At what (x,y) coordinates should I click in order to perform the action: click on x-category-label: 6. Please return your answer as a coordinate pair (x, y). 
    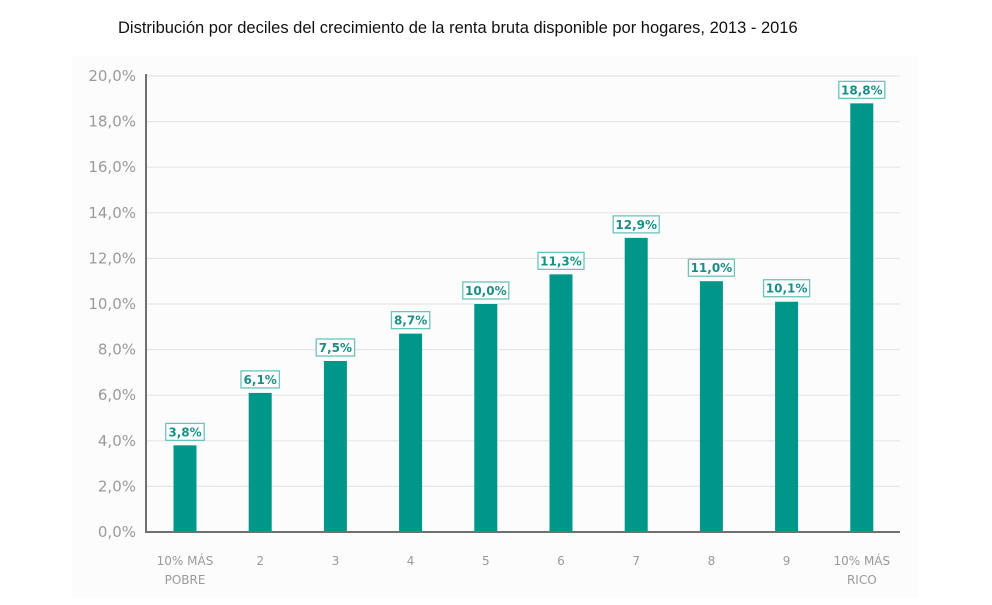
    Looking at the image, I should click on (561, 561).